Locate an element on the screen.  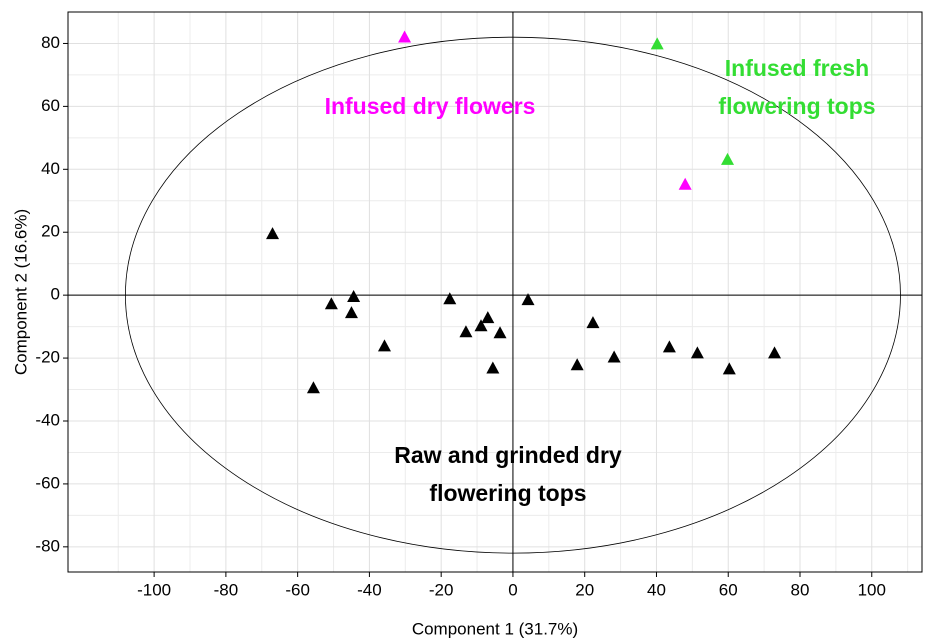
y-axis-title: Component 2 (16.6%) is located at coordinates (20, 292).